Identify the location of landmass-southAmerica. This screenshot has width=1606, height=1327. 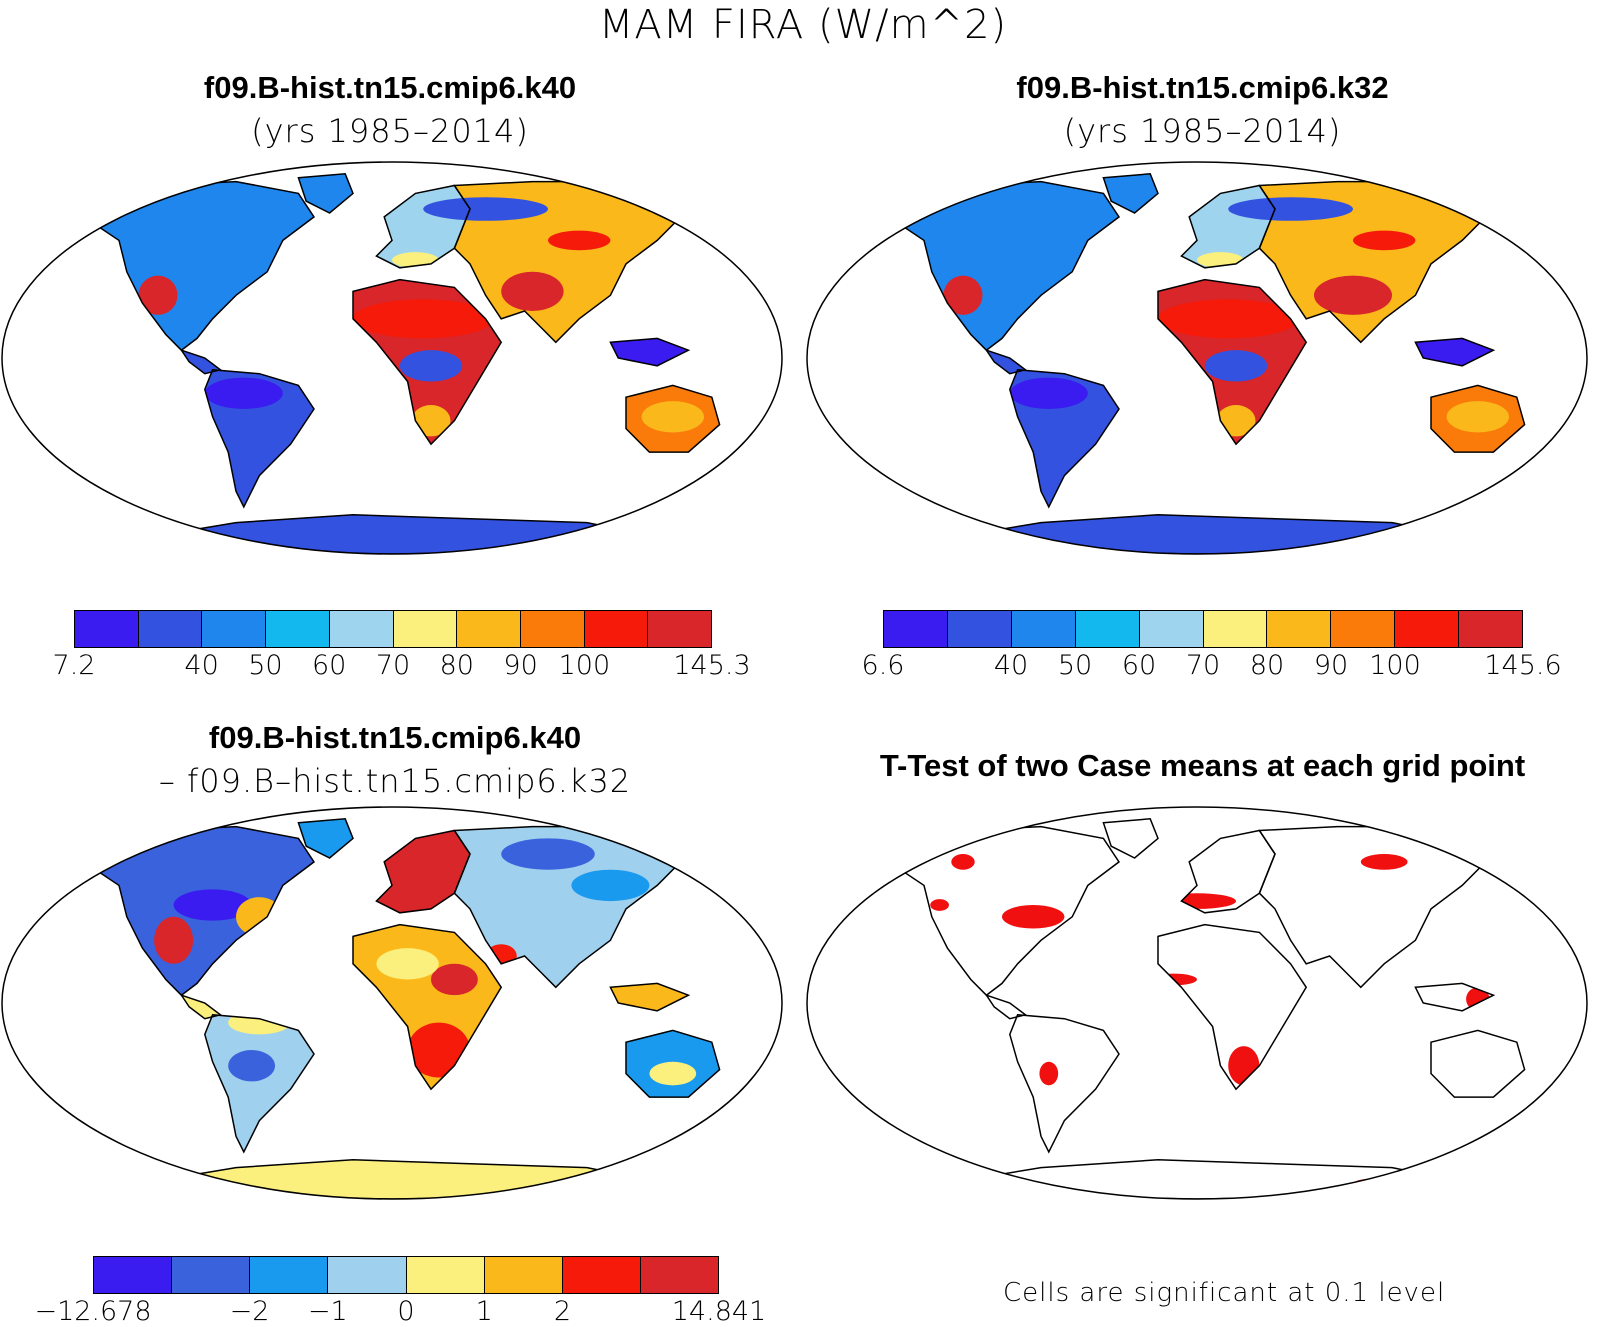
(1064, 1083).